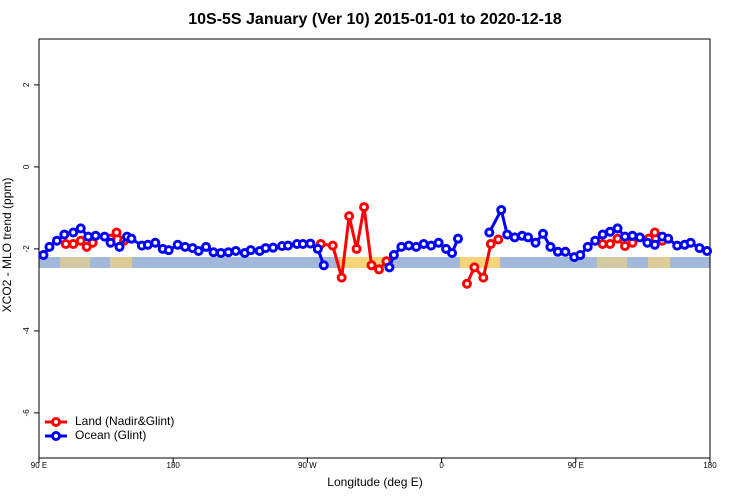 The image size is (750, 500). What do you see at coordinates (26, 84) in the screenshot?
I see `y-tick-label: 2` at bounding box center [26, 84].